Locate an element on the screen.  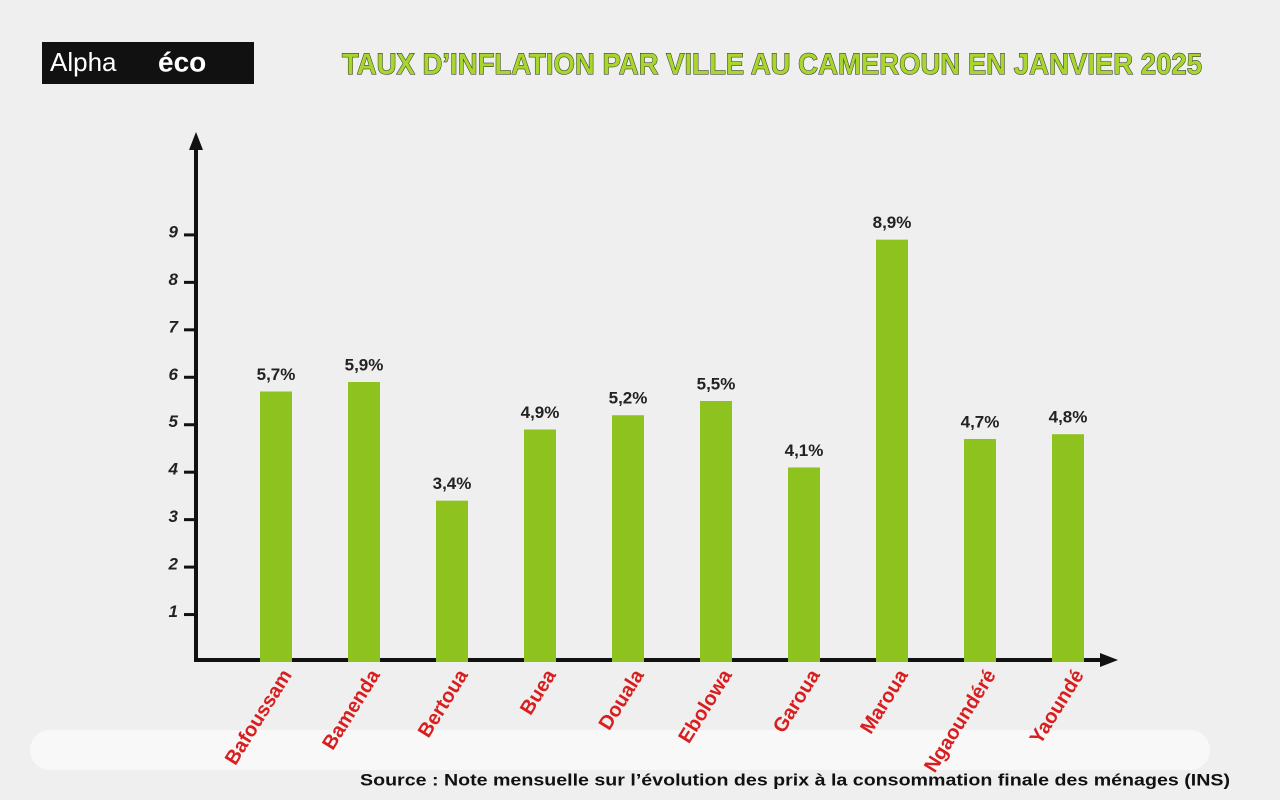
logo-text: Alpha is located at coordinates (83, 62).